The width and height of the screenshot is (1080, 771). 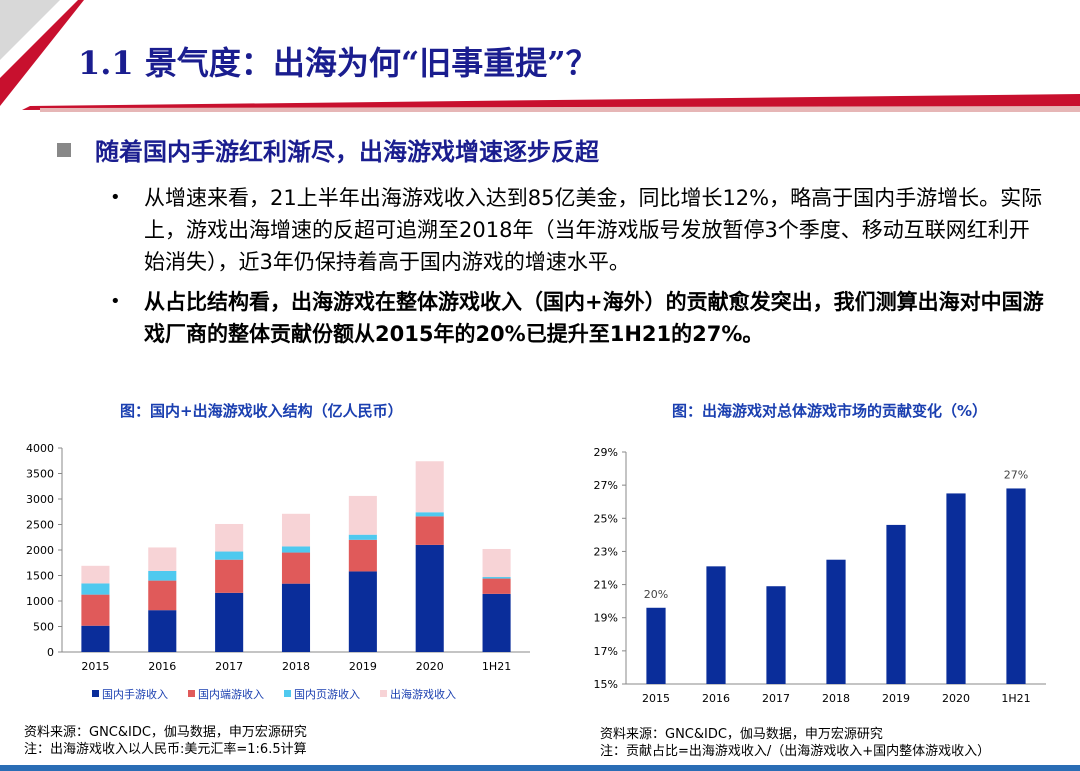 I want to click on chart2-title: 图：出海游戏对总体游戏市场的贡献变化（%）, so click(x=830, y=411).